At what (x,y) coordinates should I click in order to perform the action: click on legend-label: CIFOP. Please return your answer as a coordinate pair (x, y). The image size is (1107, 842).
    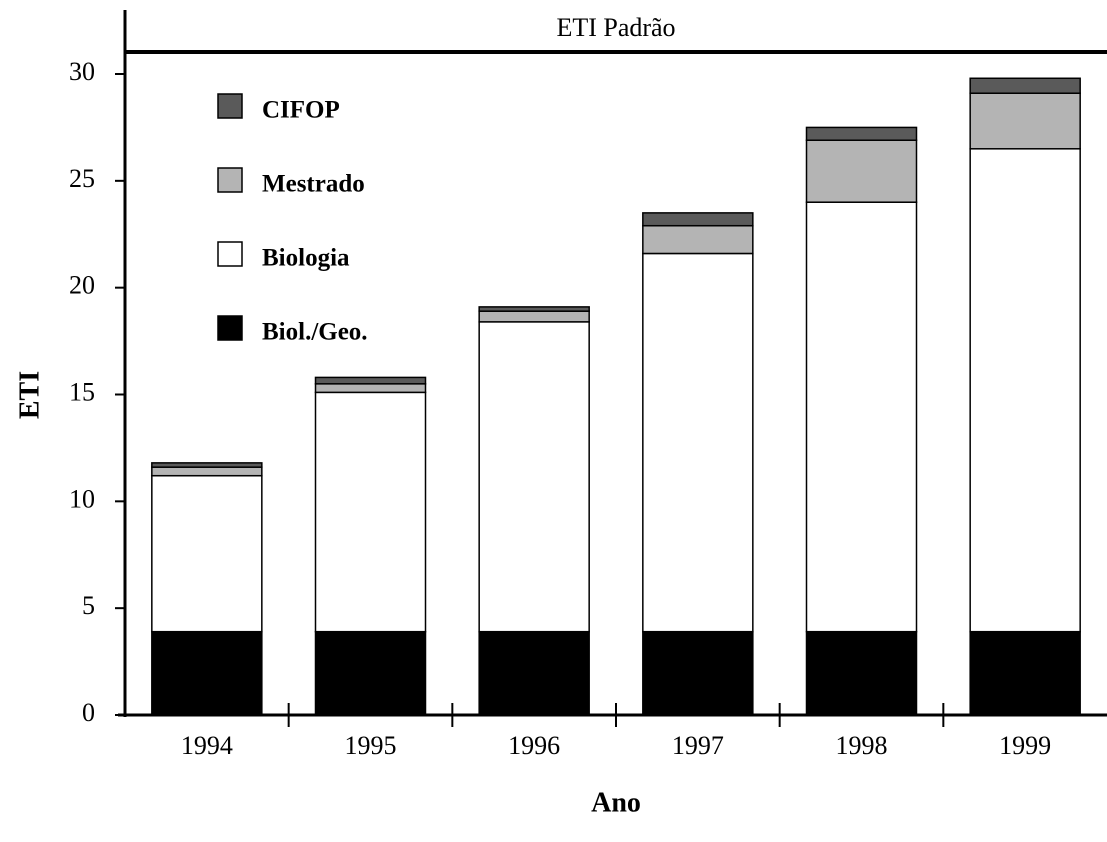
    Looking at the image, I should click on (301, 110).